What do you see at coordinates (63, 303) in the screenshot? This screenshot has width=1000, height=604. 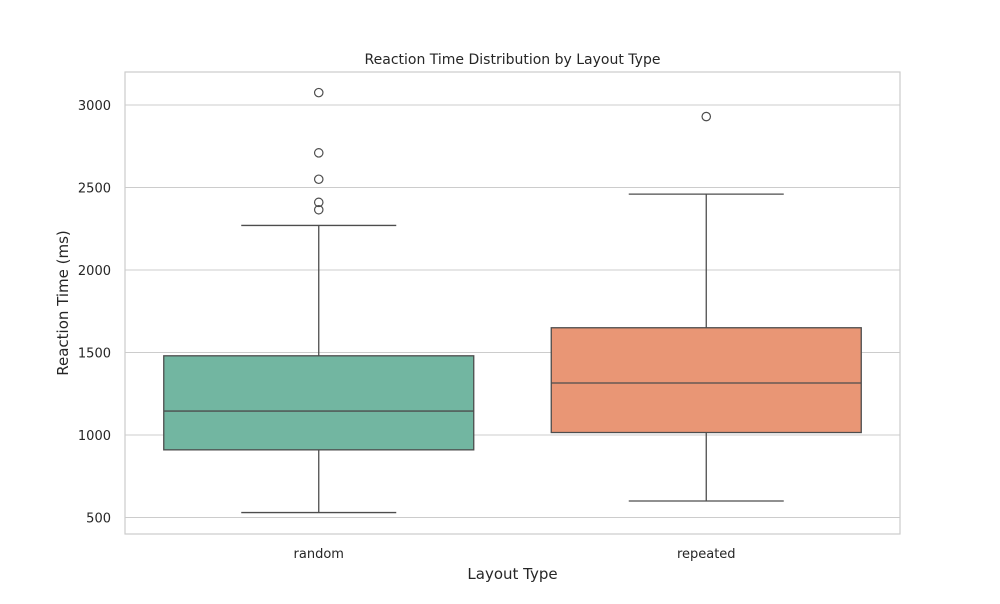 I see `y-axis-label: Reaction Time (ms)` at bounding box center [63, 303].